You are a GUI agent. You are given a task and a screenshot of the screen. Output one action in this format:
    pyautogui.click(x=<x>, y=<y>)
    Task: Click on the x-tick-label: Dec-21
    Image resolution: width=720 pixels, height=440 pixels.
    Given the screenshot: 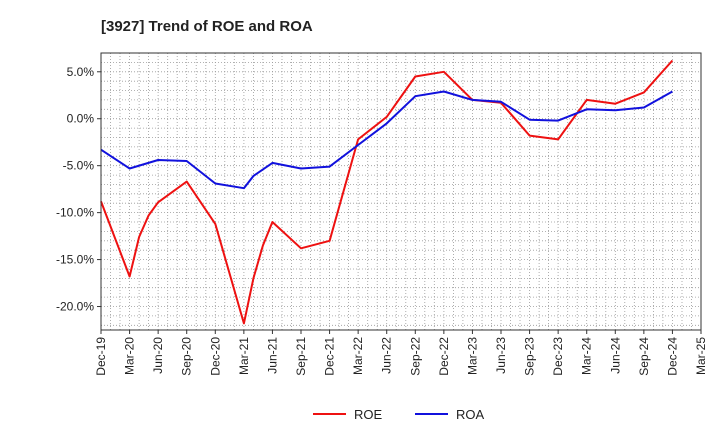 What is the action you would take?
    pyautogui.click(x=330, y=356)
    